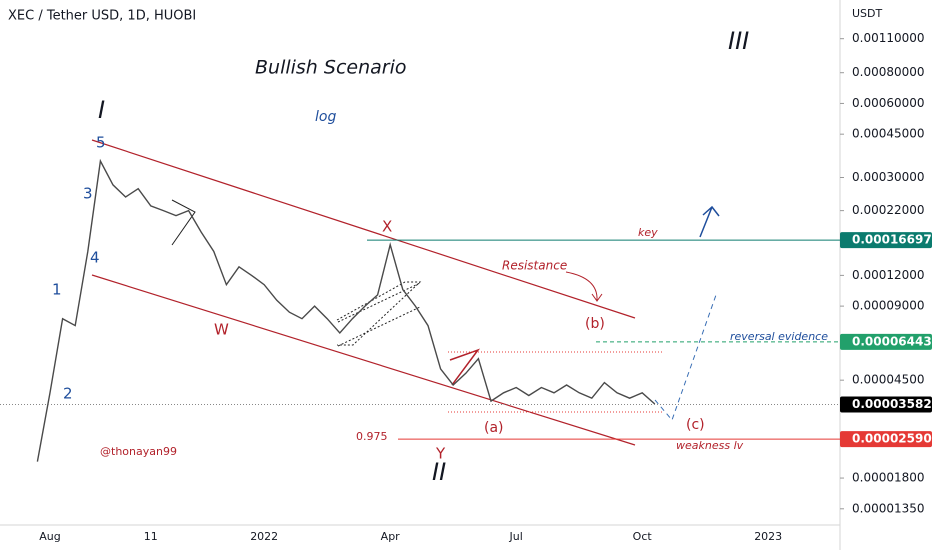 The height and width of the screenshot is (550, 932). What do you see at coordinates (331, 68) in the screenshot?
I see `annotation: Bullish Scenario` at bounding box center [331, 68].